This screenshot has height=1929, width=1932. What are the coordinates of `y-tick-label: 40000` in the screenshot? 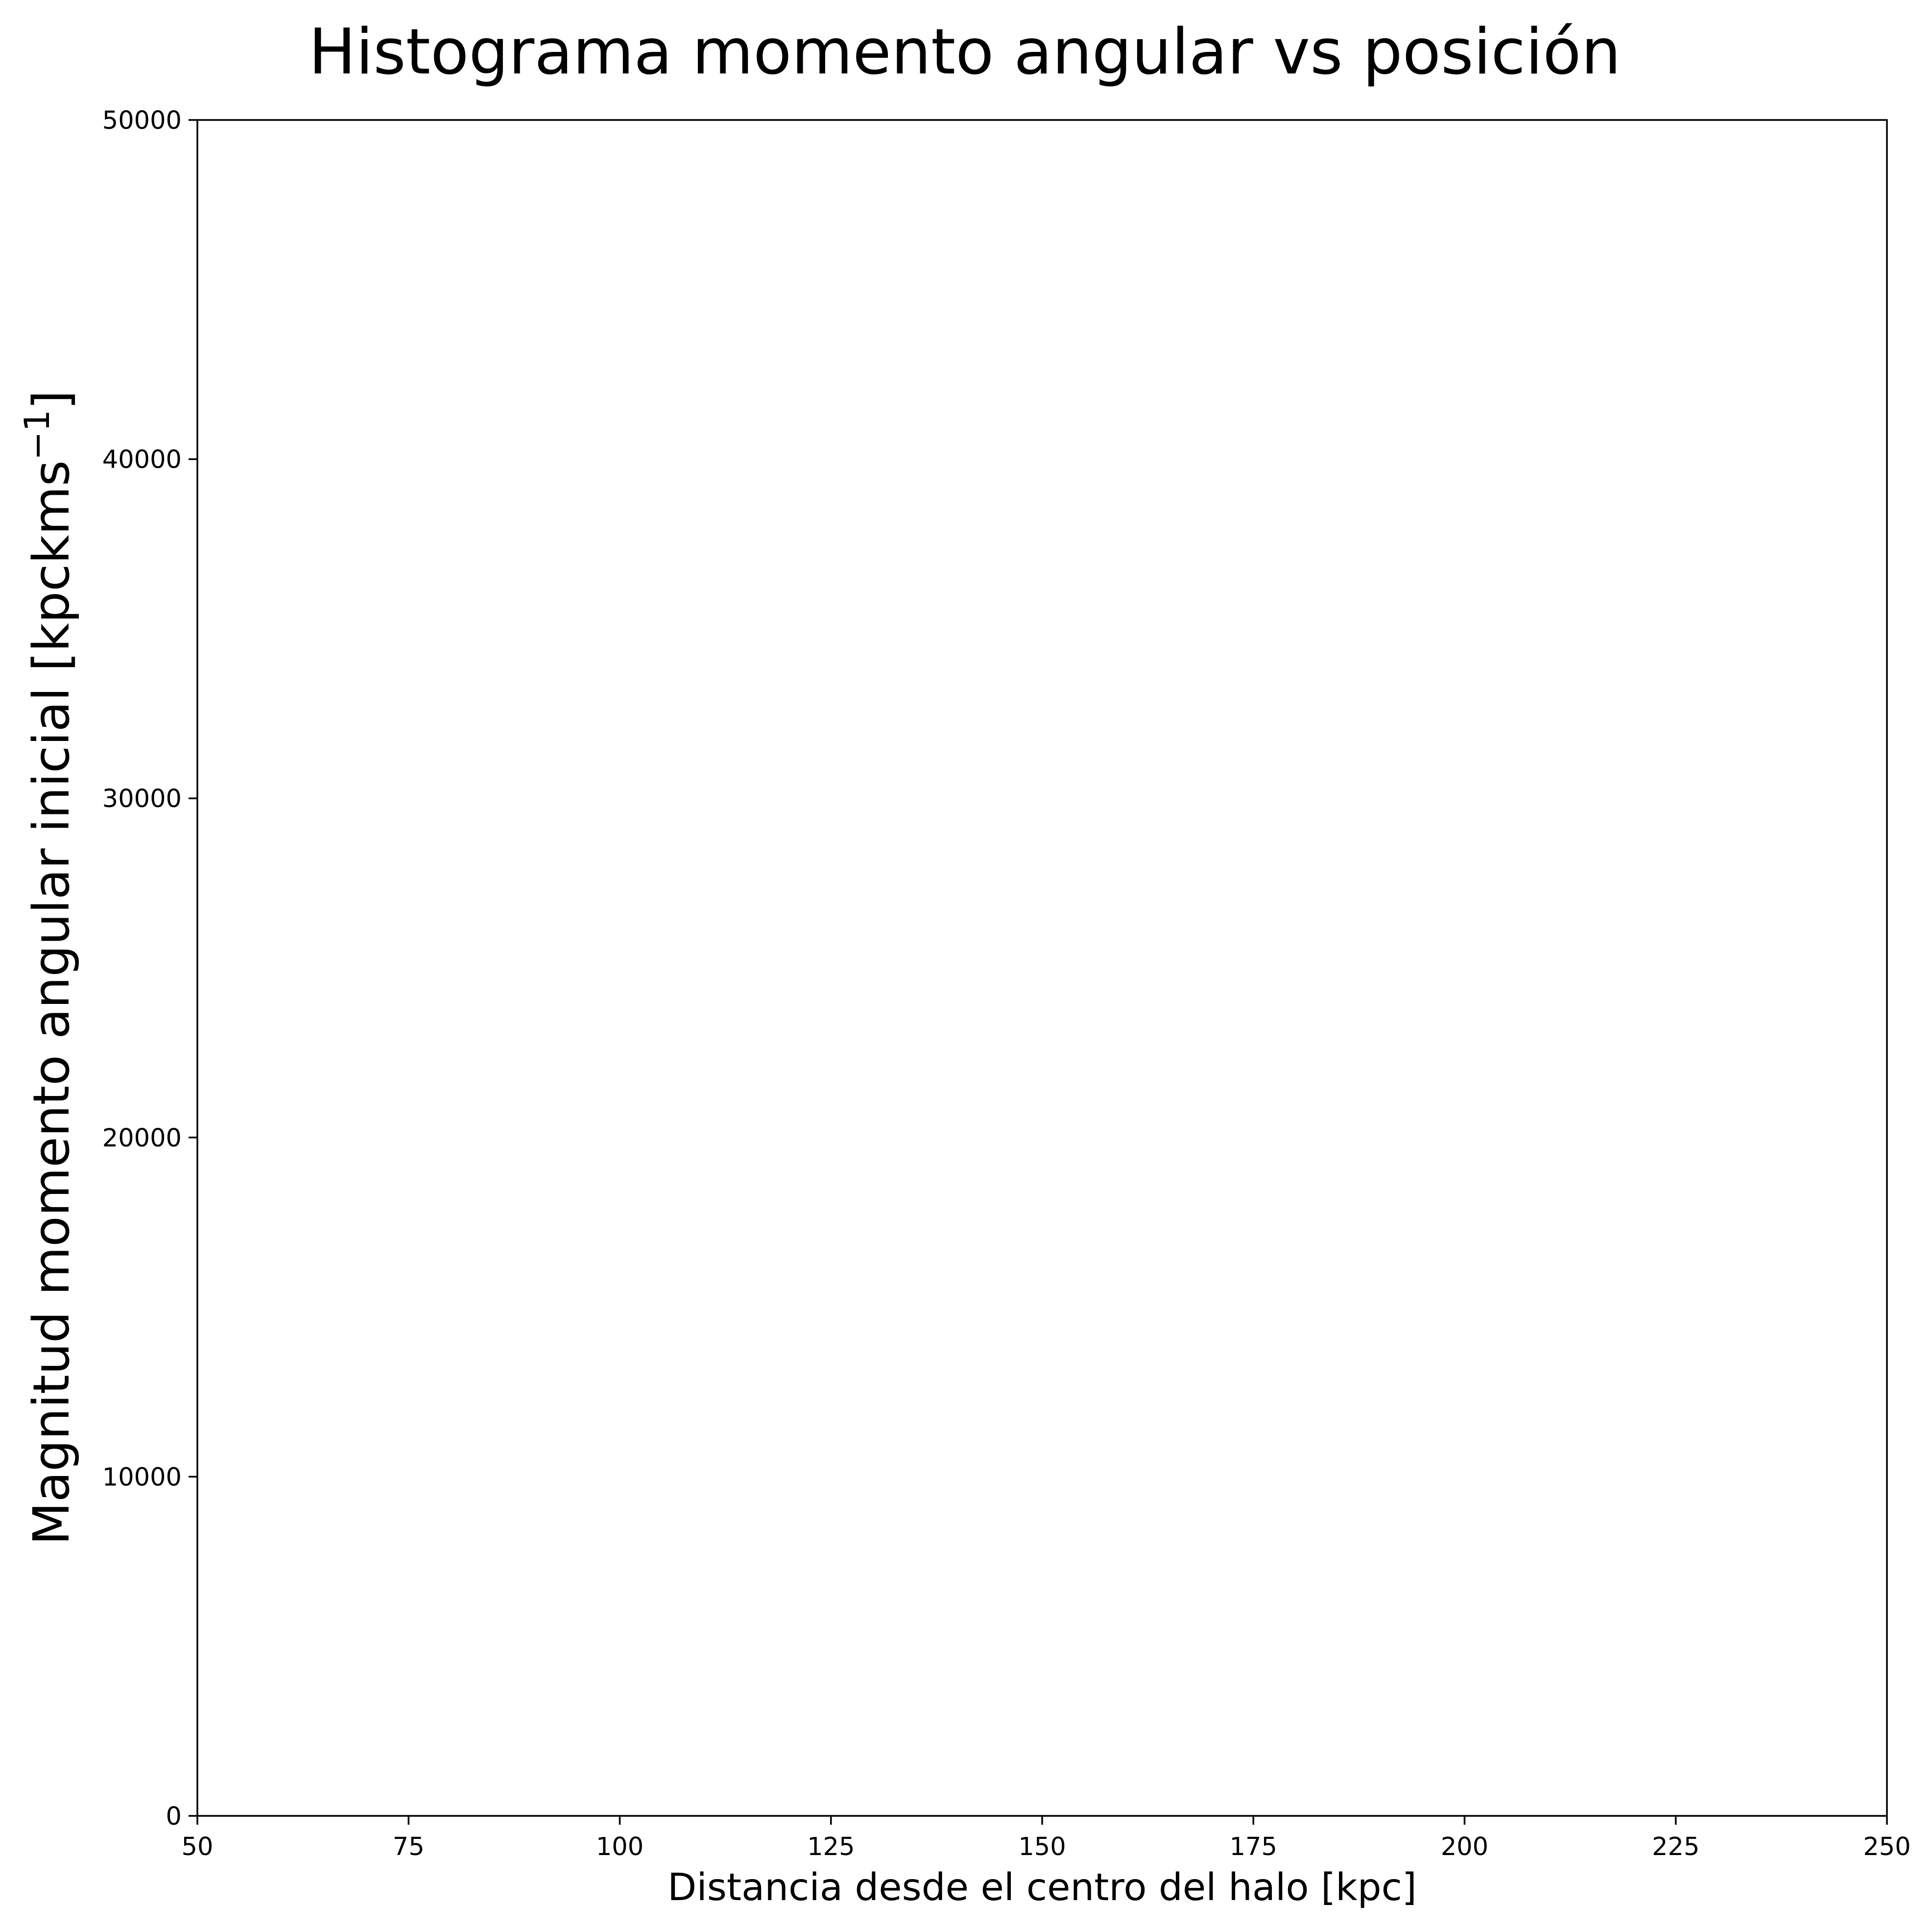 It's located at (142, 460).